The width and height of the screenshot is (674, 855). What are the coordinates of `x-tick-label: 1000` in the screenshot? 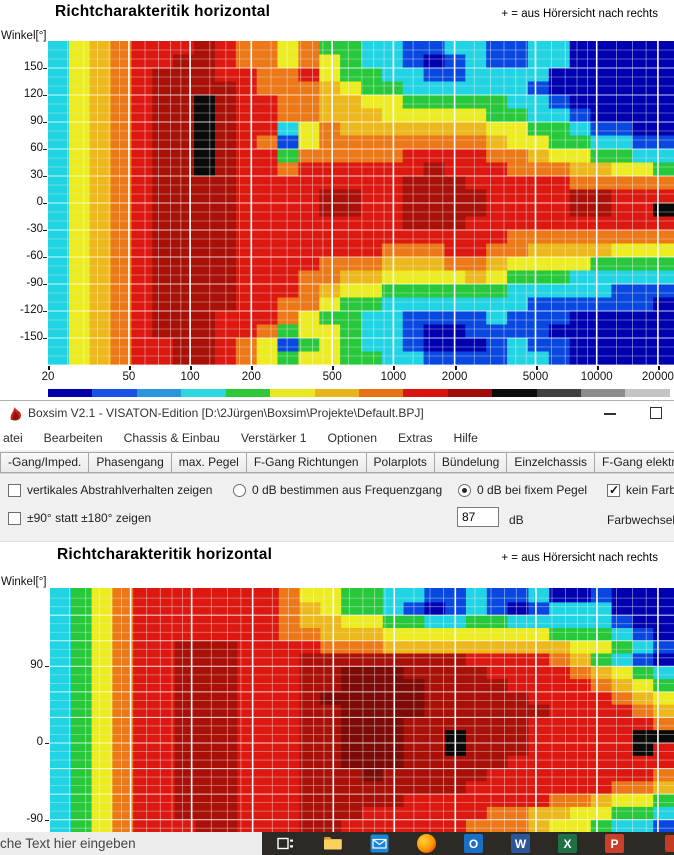 It's located at (393, 377).